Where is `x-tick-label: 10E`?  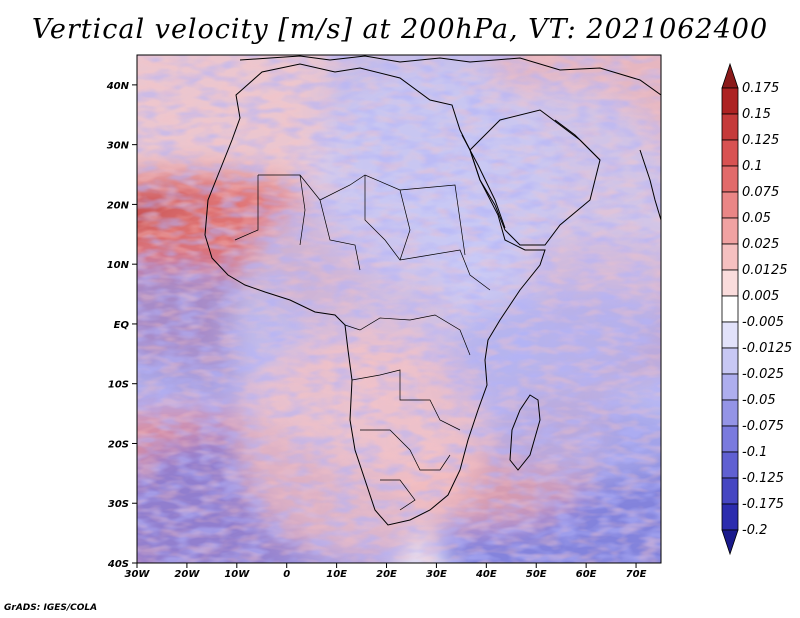 x-tick-label: 10E is located at coordinates (336, 574).